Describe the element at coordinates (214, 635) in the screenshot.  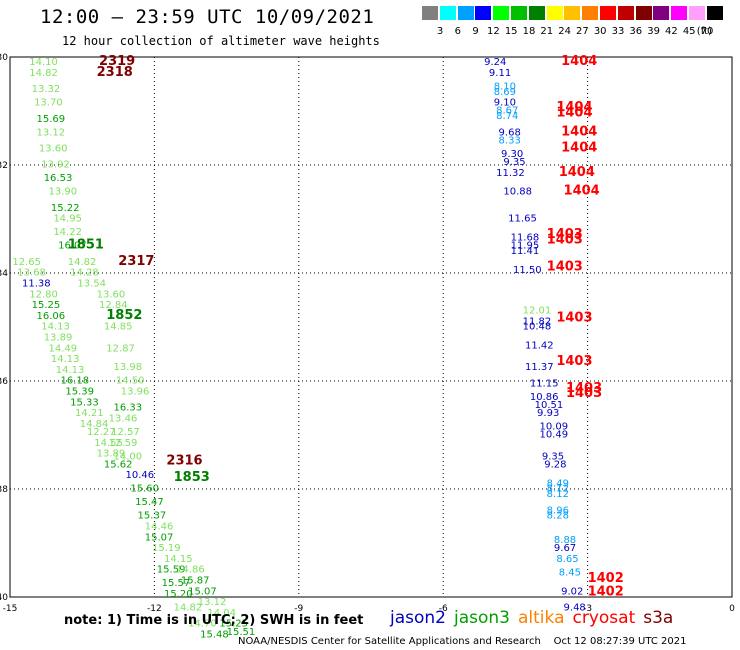
I see `wave-height-value: 15.48` at that location.